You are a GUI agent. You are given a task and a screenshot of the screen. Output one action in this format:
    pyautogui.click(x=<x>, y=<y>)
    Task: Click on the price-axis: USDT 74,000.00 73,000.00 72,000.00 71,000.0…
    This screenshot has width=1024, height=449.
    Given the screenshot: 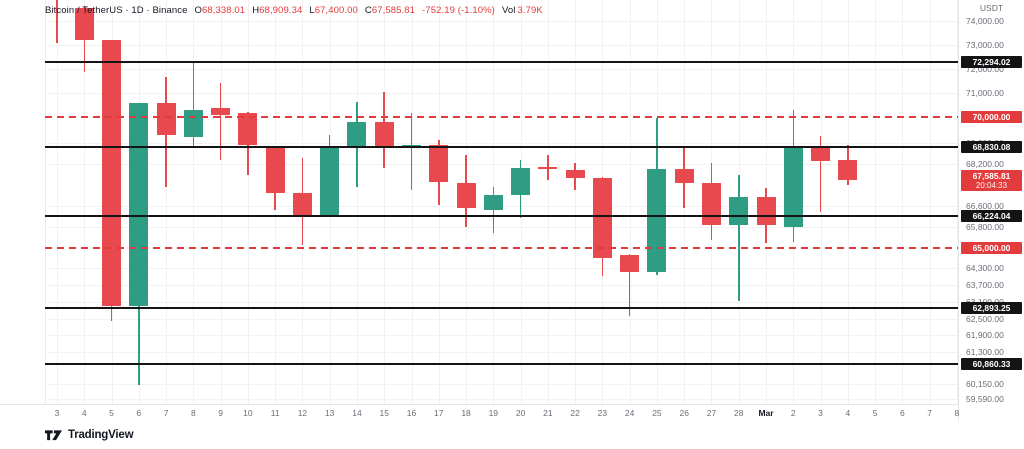 What is the action you would take?
    pyautogui.click(x=991, y=210)
    